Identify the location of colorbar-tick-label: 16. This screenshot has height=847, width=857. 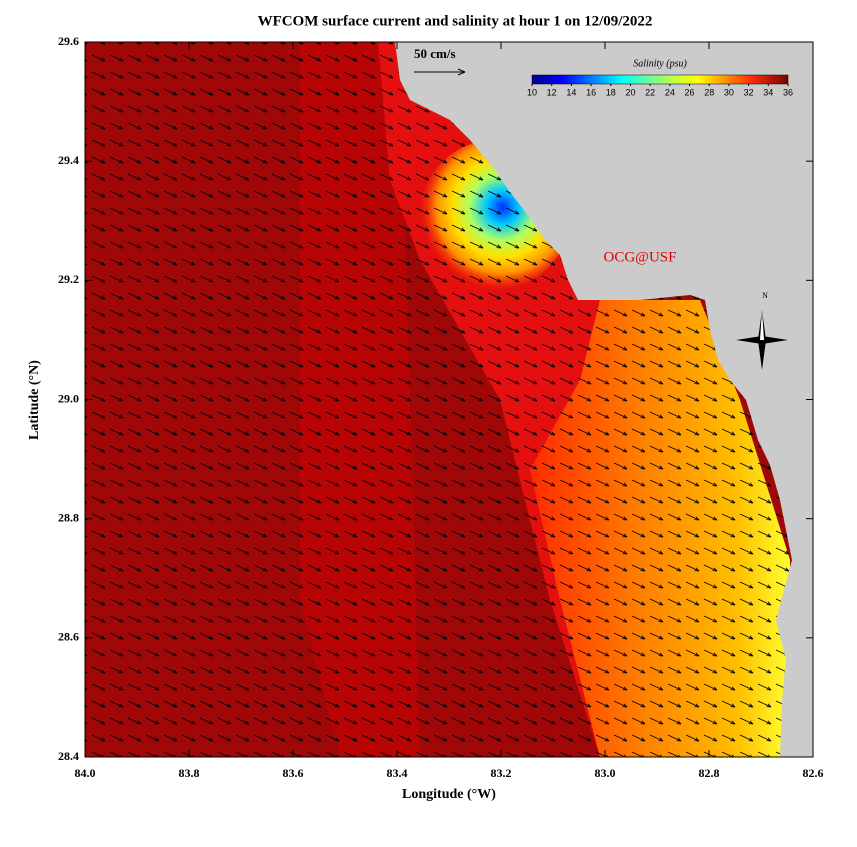
(591, 92).